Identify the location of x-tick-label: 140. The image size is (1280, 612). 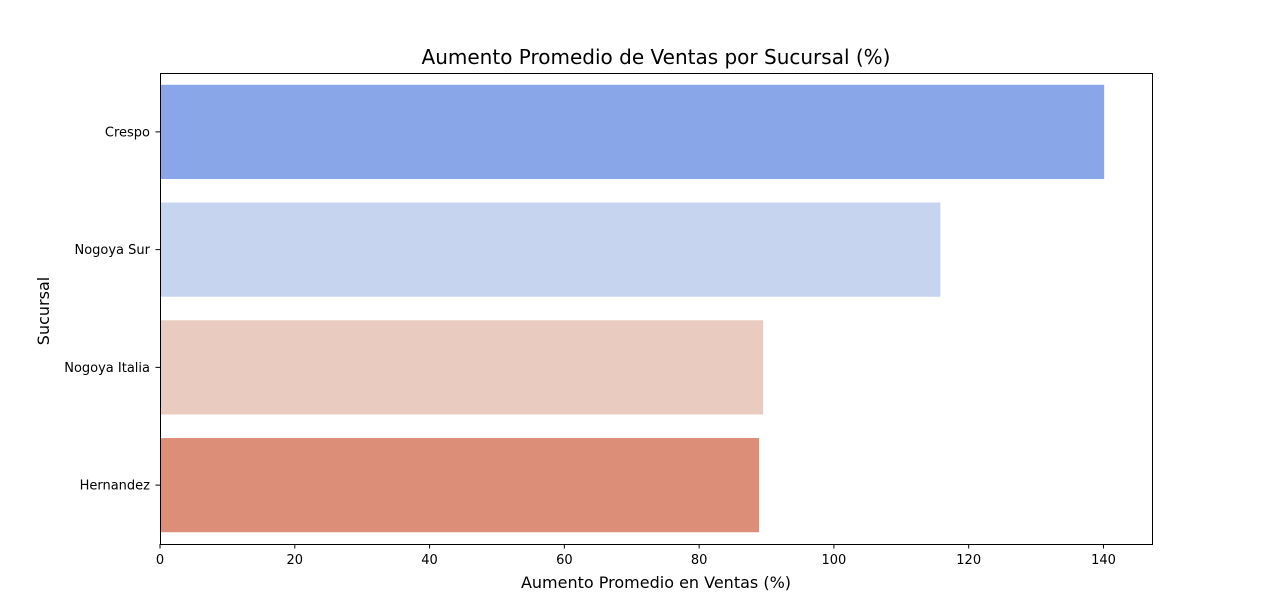
(1103, 560).